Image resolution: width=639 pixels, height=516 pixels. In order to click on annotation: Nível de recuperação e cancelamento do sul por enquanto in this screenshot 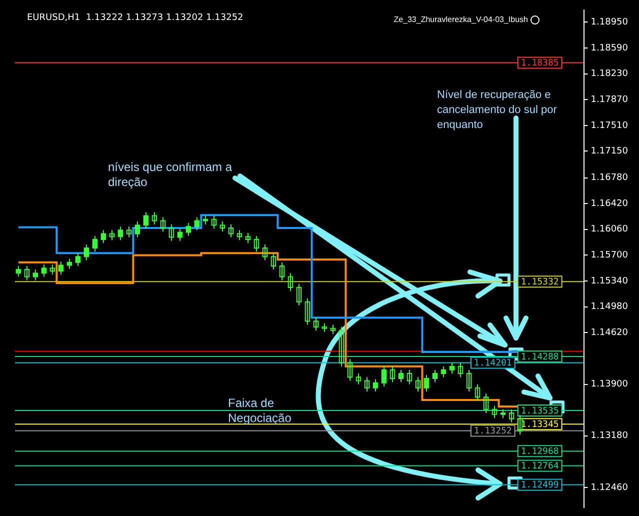, I will do `click(497, 110)`.